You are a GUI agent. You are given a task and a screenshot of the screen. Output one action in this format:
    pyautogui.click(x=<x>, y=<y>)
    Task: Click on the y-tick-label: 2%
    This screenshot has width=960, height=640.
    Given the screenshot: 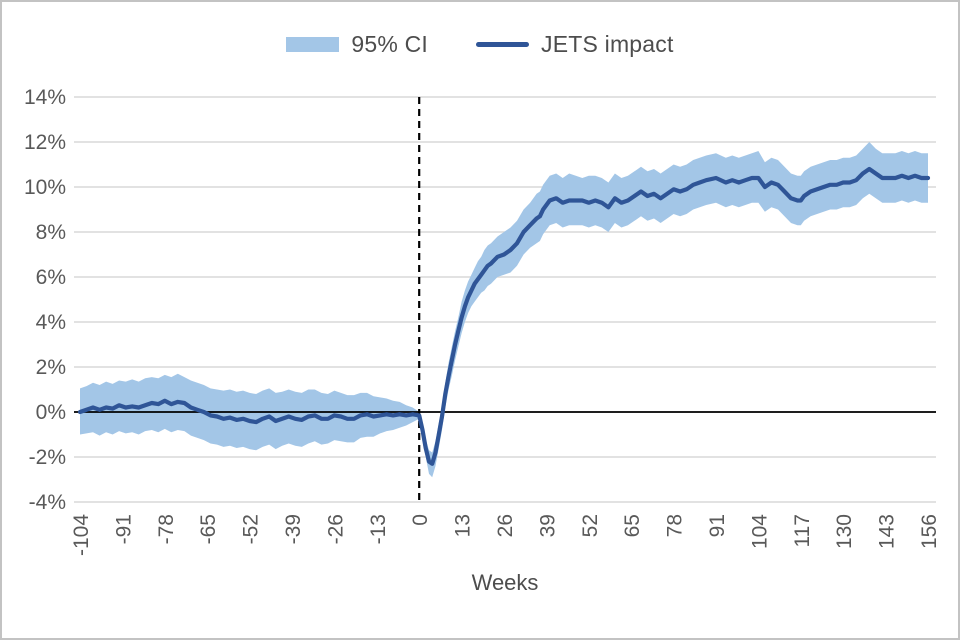 What is the action you would take?
    pyautogui.click(x=51, y=367)
    